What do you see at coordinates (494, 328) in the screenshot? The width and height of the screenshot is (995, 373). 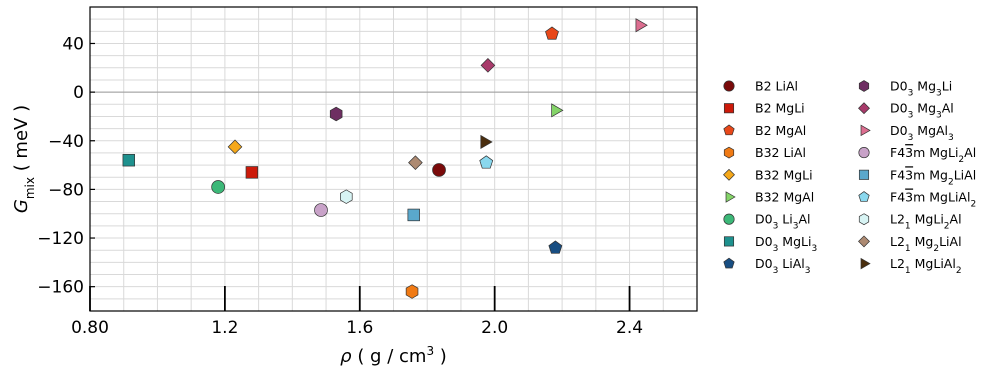 I see `x-tick-label: 2.0` at bounding box center [494, 328].